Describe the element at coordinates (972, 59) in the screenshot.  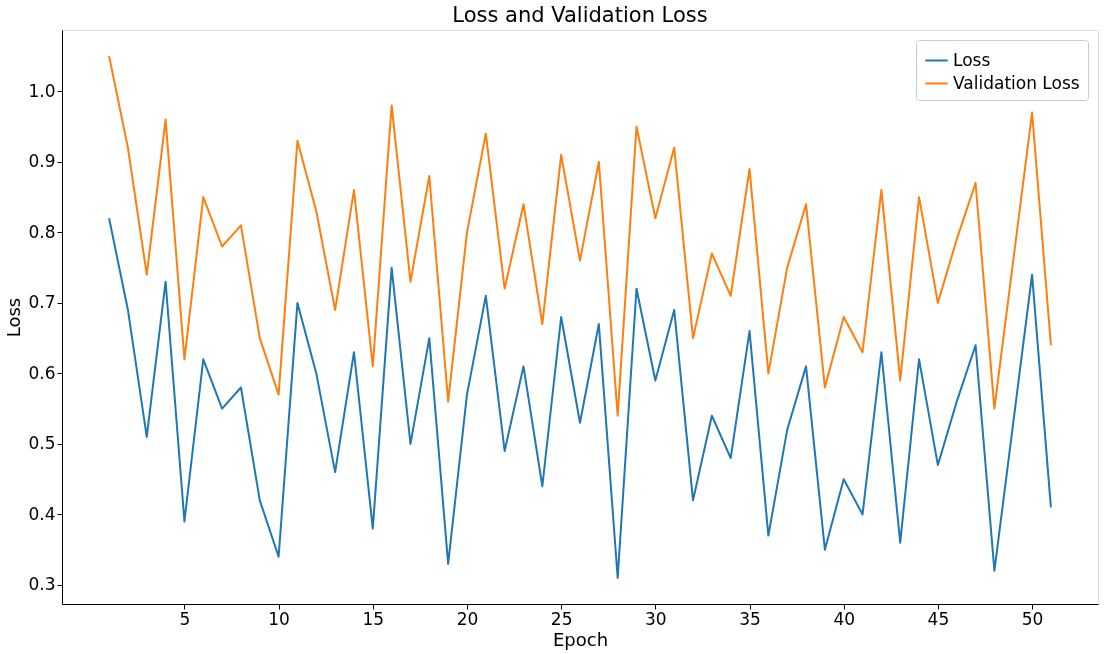
I see `legend-label: Loss` at that location.